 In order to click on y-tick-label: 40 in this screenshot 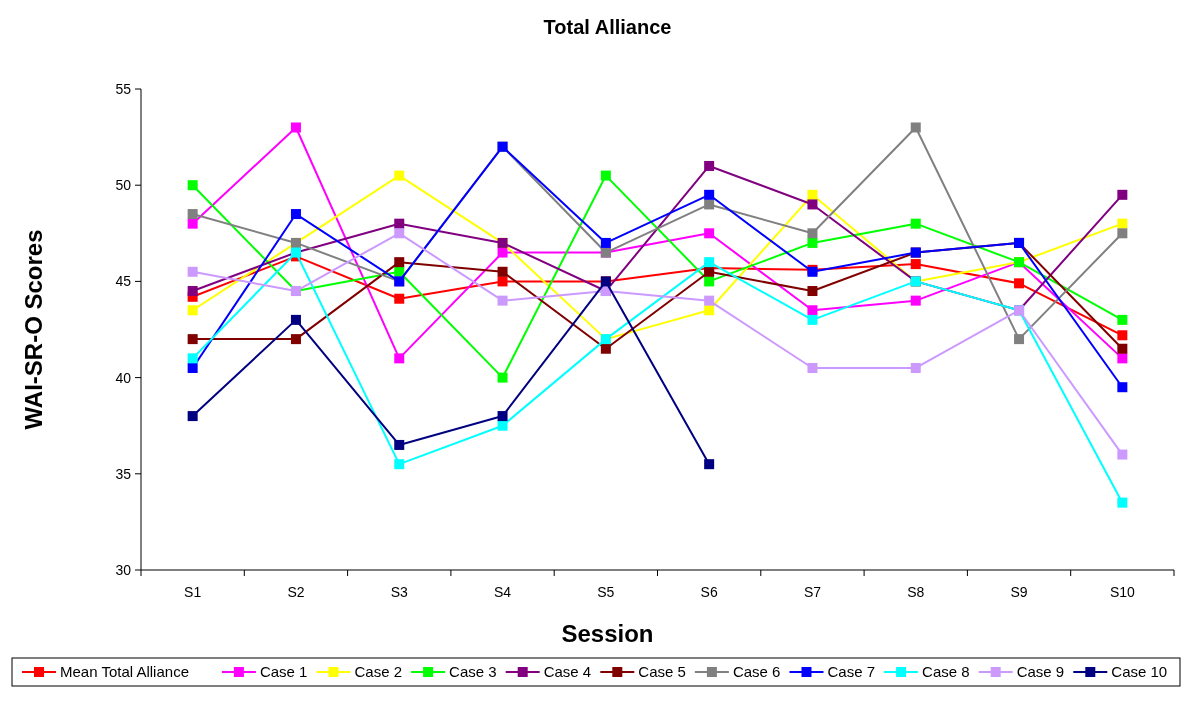, I will do `click(123, 377)`.